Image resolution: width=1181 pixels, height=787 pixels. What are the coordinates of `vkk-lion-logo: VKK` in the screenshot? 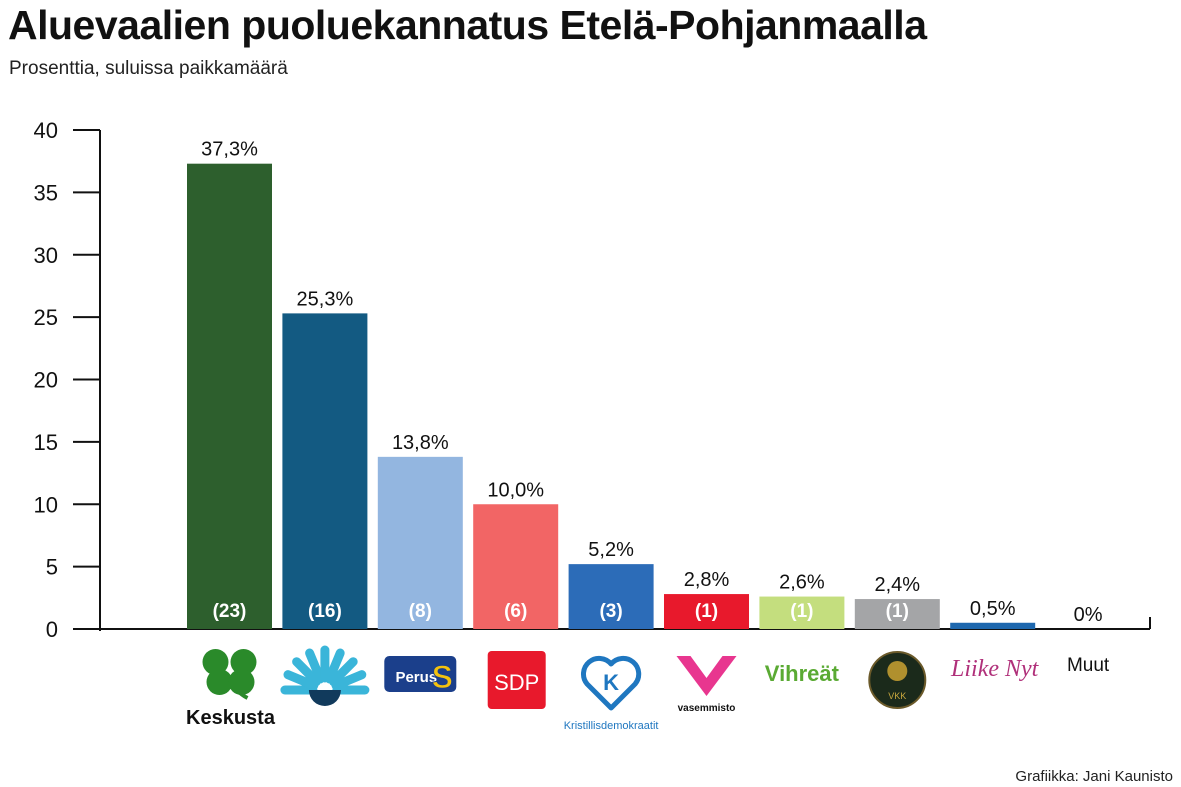 It's located at (897, 680).